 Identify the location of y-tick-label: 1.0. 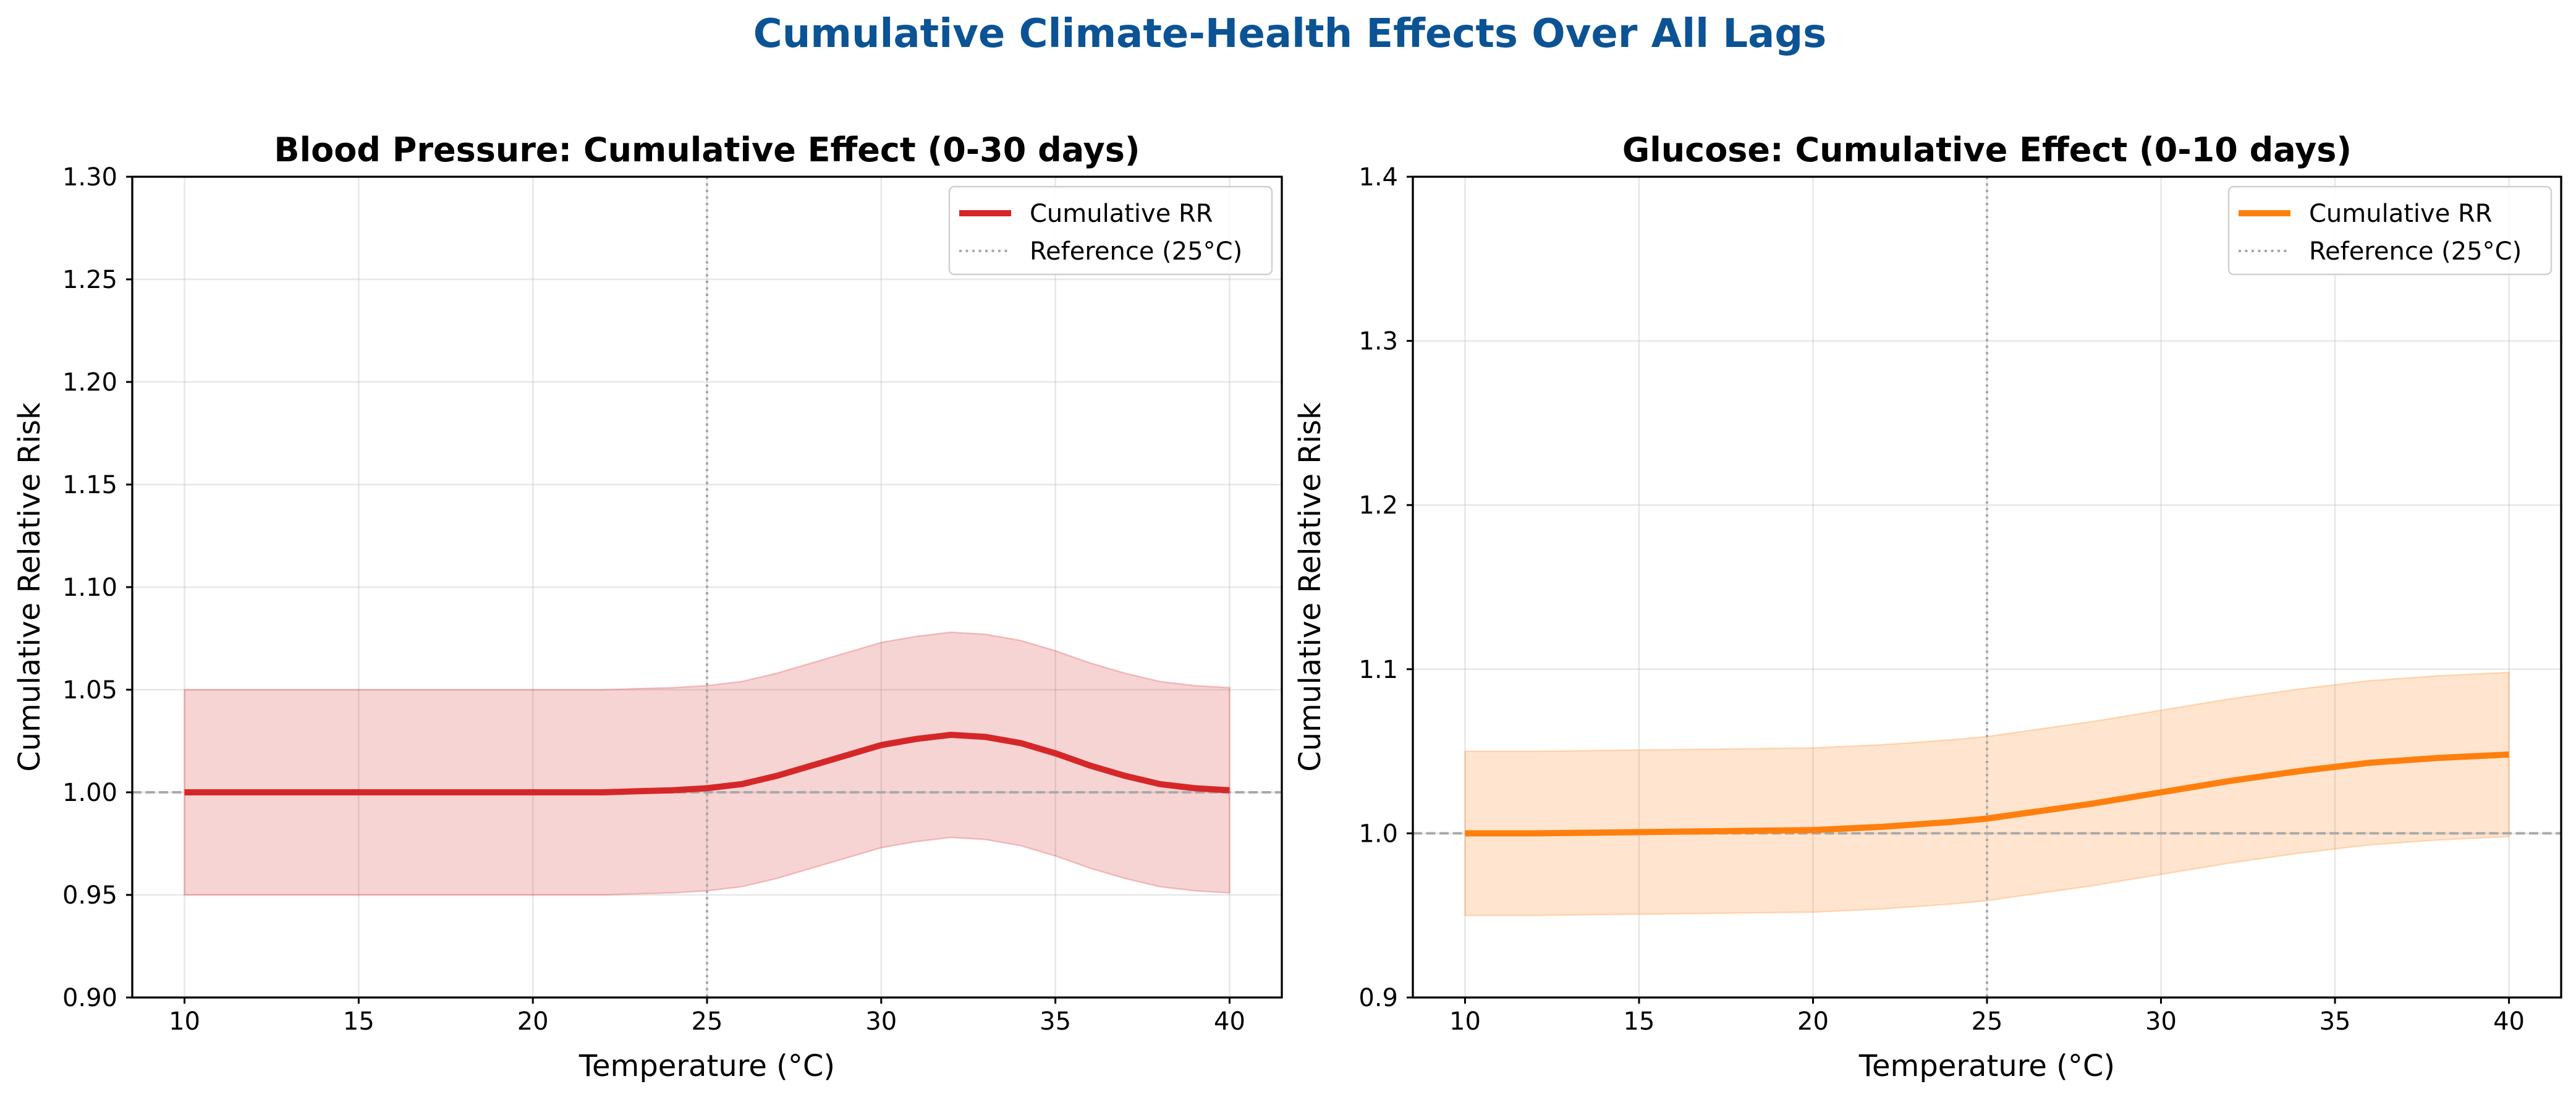
(1378, 834).